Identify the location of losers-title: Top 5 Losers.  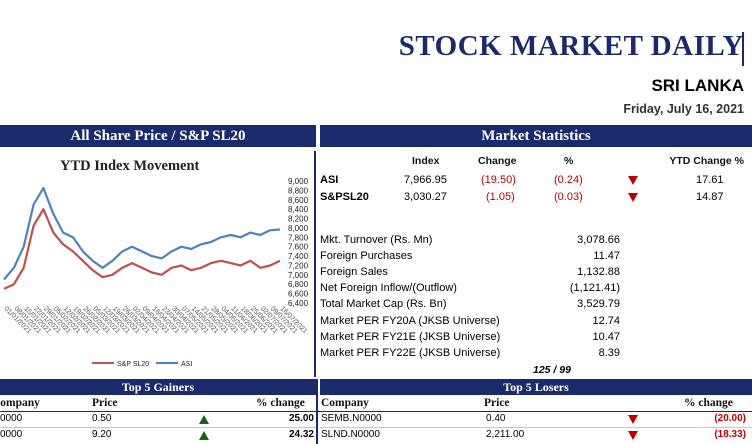
(536, 386).